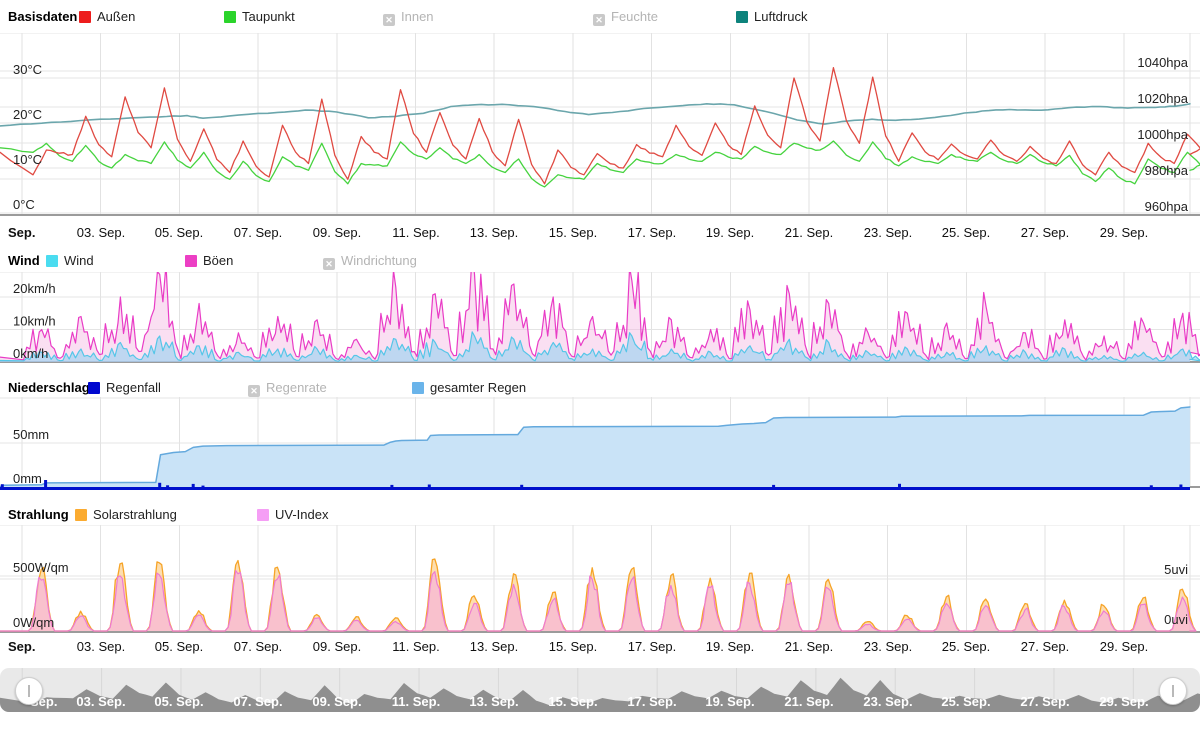 The width and height of the screenshot is (1200, 750). Describe the element at coordinates (33, 622) in the screenshot. I see `axis-tick-label: 0W/qm` at that location.